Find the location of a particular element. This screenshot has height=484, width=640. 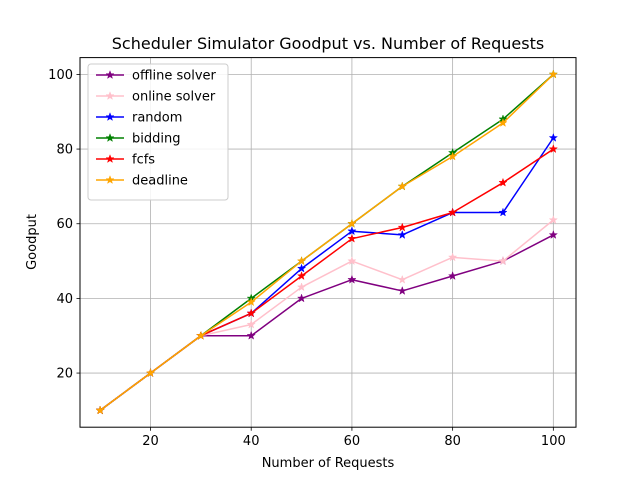

y-tick-label: 40 is located at coordinates (64, 299).